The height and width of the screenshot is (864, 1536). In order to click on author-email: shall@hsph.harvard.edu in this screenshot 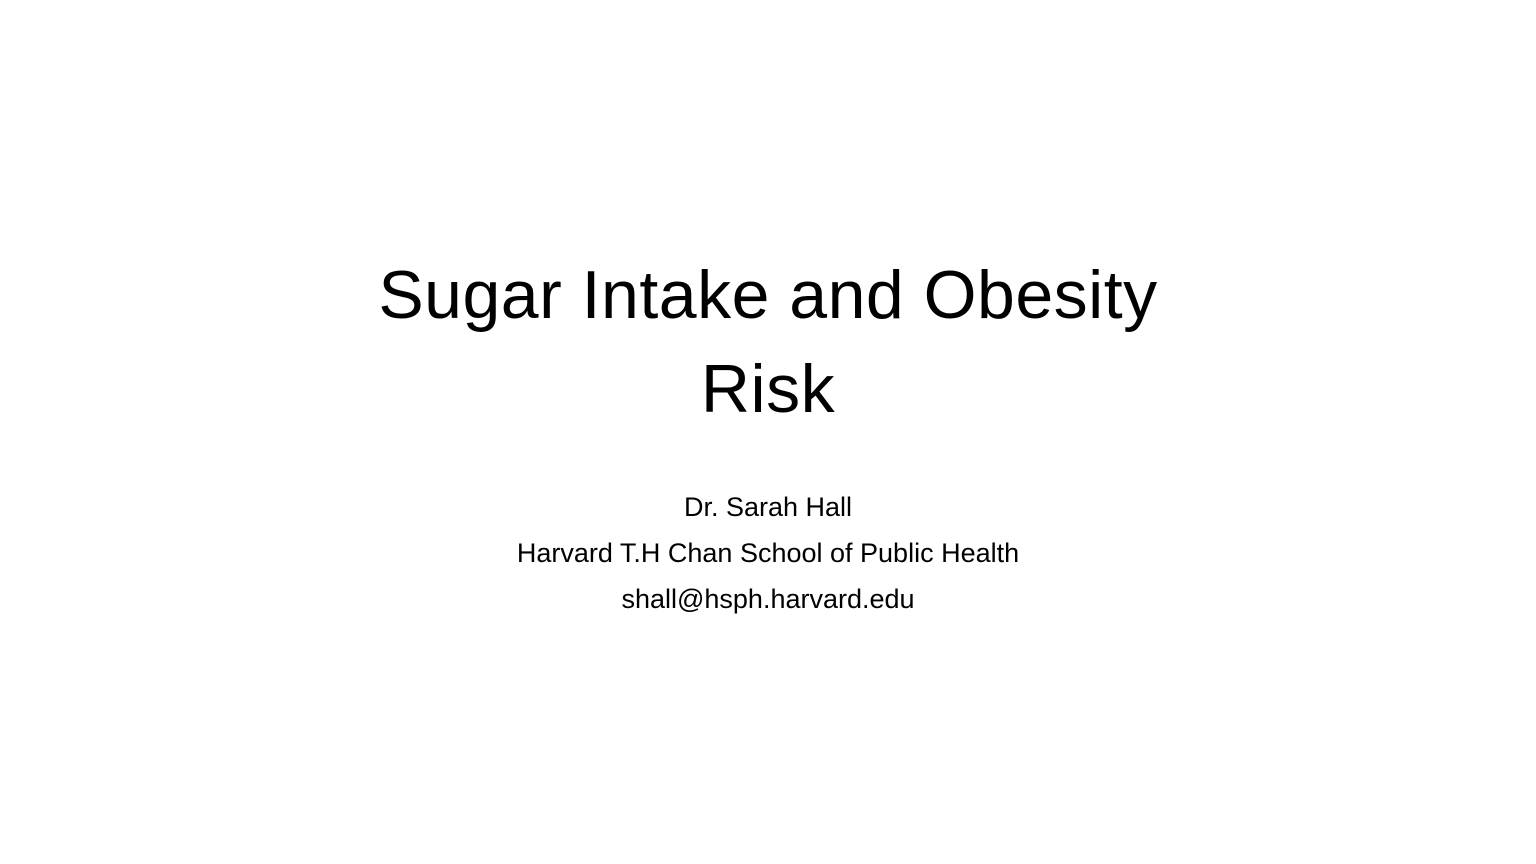, I will do `click(768, 599)`.